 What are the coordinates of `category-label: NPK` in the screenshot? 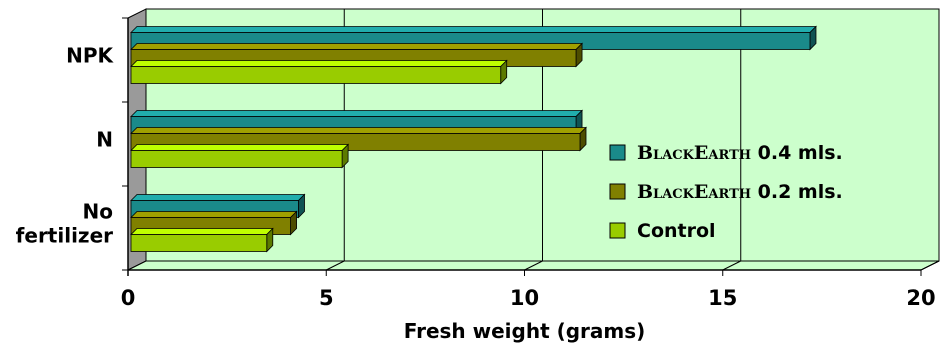 It's located at (90, 56).